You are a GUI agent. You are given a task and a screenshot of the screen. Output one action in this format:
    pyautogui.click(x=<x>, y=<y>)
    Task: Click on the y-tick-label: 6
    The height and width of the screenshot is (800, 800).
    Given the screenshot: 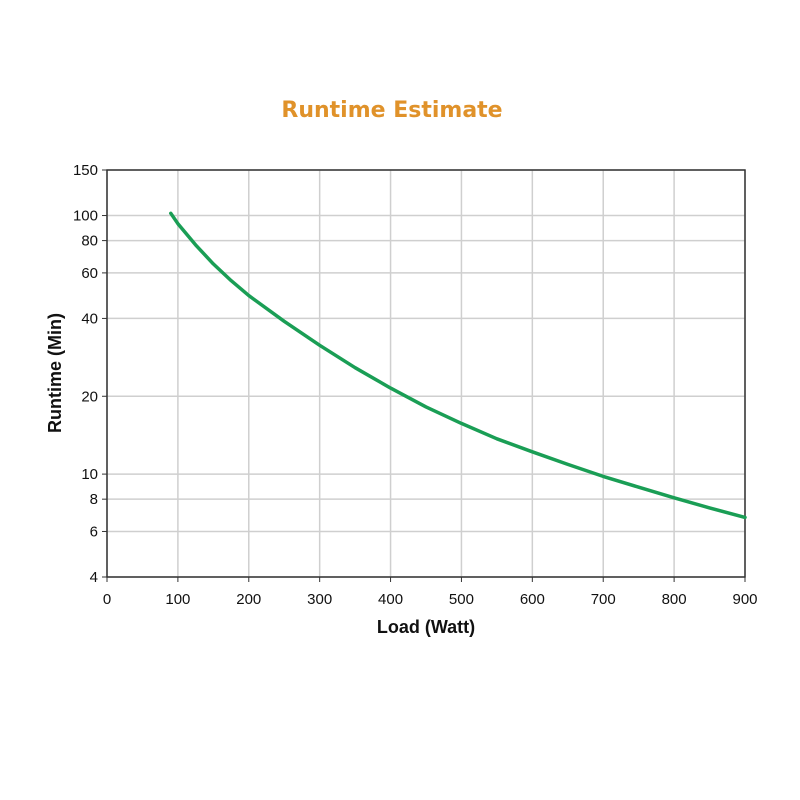 What is the action you would take?
    pyautogui.click(x=94, y=531)
    